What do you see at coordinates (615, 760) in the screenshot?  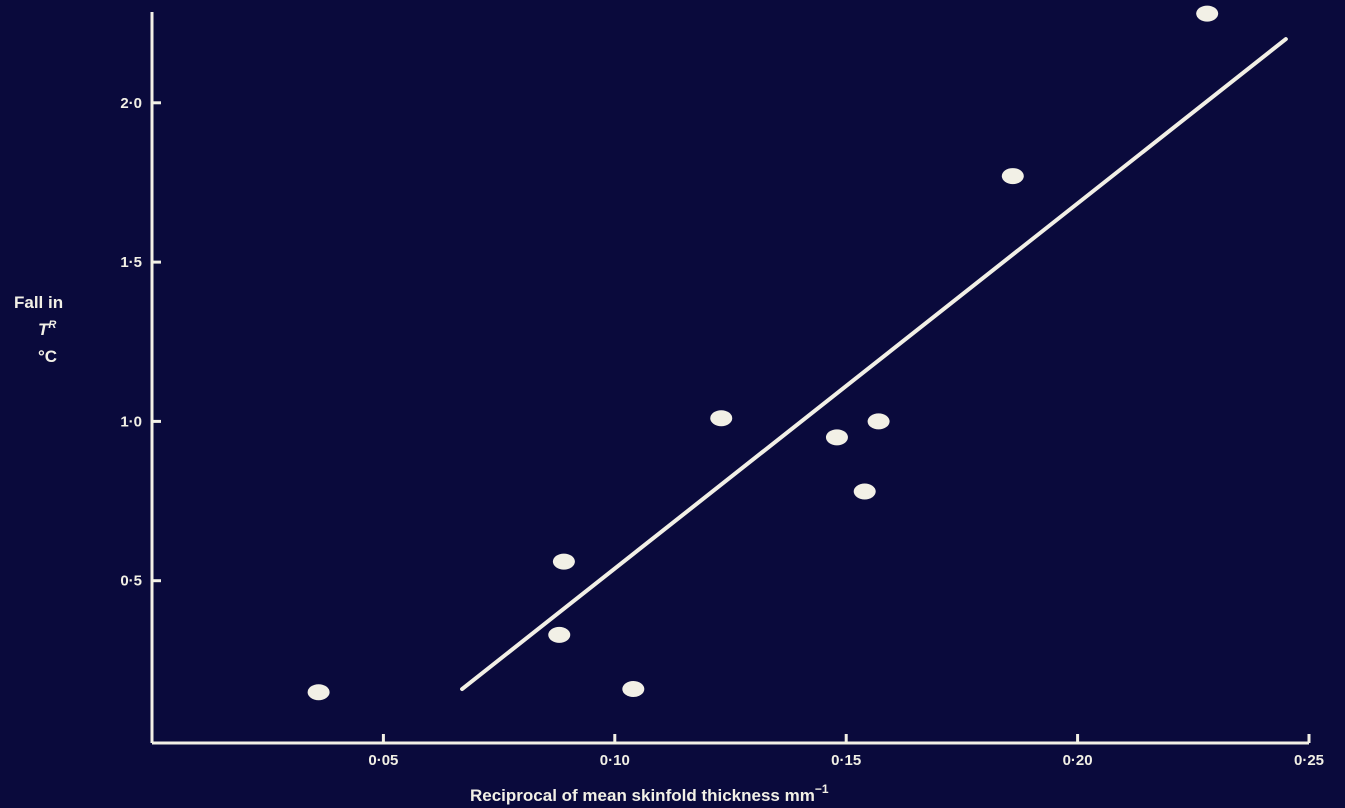 I see `x-tick-label: 0·10` at bounding box center [615, 760].